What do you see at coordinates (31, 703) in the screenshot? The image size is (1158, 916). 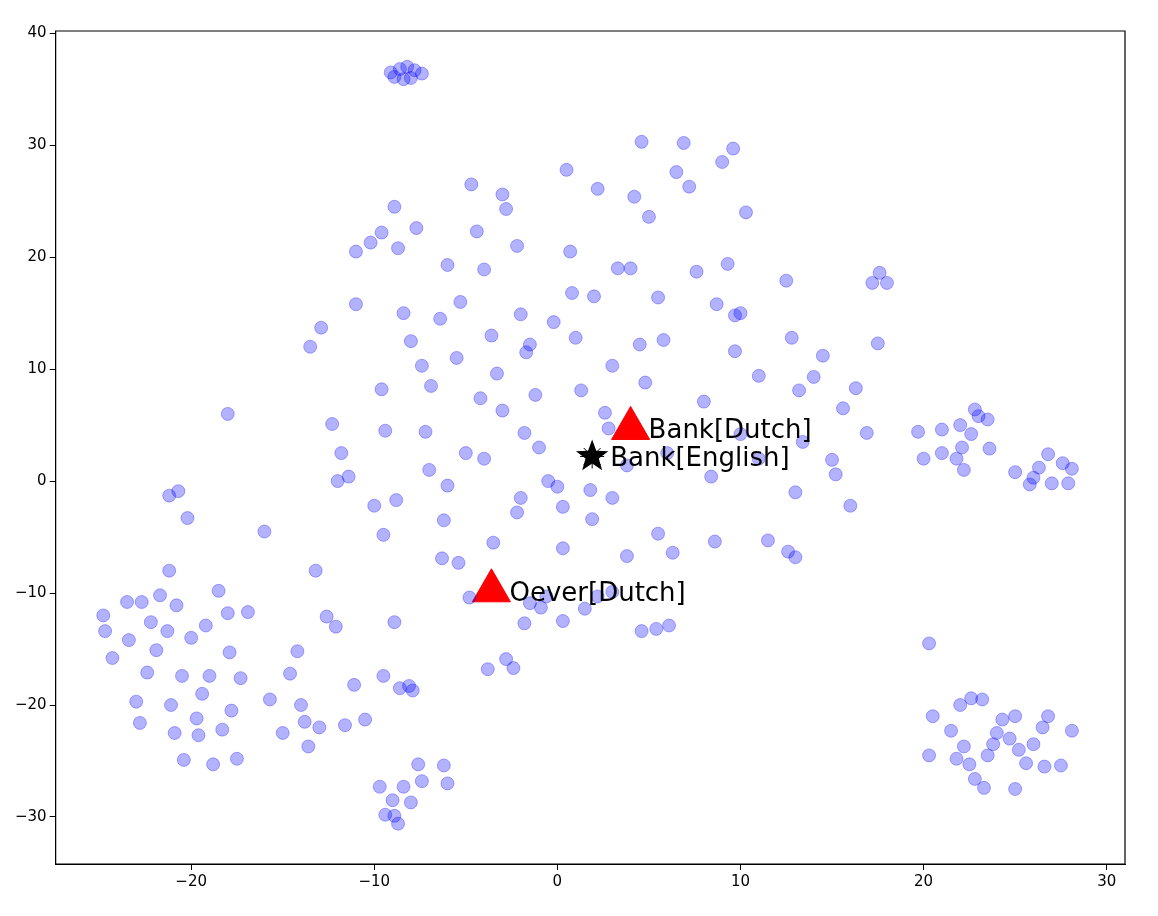 I see `y-tick-label: −20` at bounding box center [31, 703].